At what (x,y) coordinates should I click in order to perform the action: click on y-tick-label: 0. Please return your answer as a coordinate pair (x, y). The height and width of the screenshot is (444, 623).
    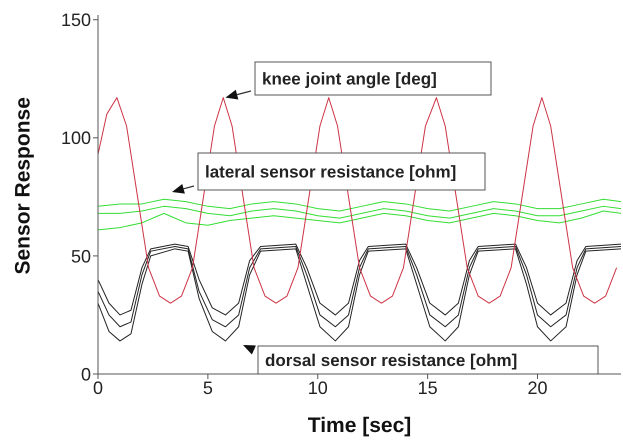
    Looking at the image, I should click on (85, 374).